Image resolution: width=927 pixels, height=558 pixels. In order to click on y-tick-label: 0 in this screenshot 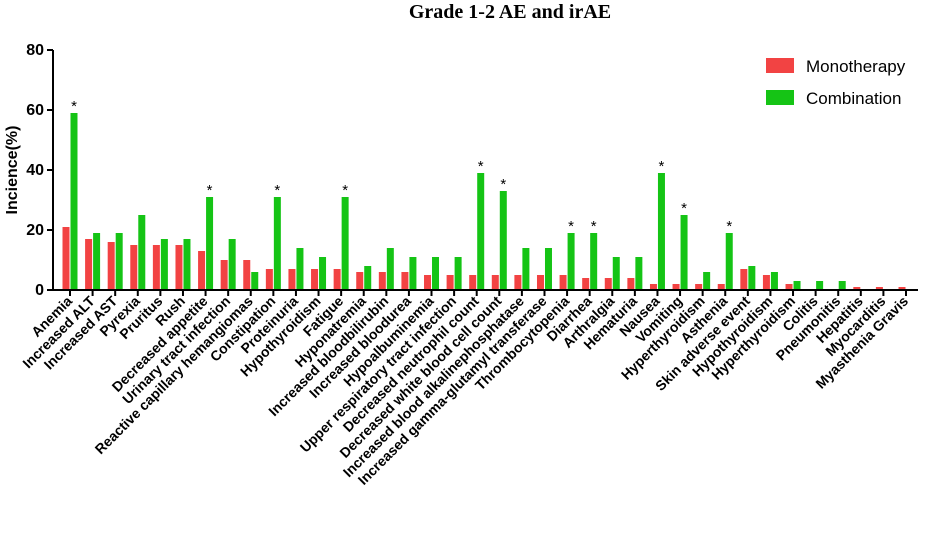, I will do `click(39, 290)`.